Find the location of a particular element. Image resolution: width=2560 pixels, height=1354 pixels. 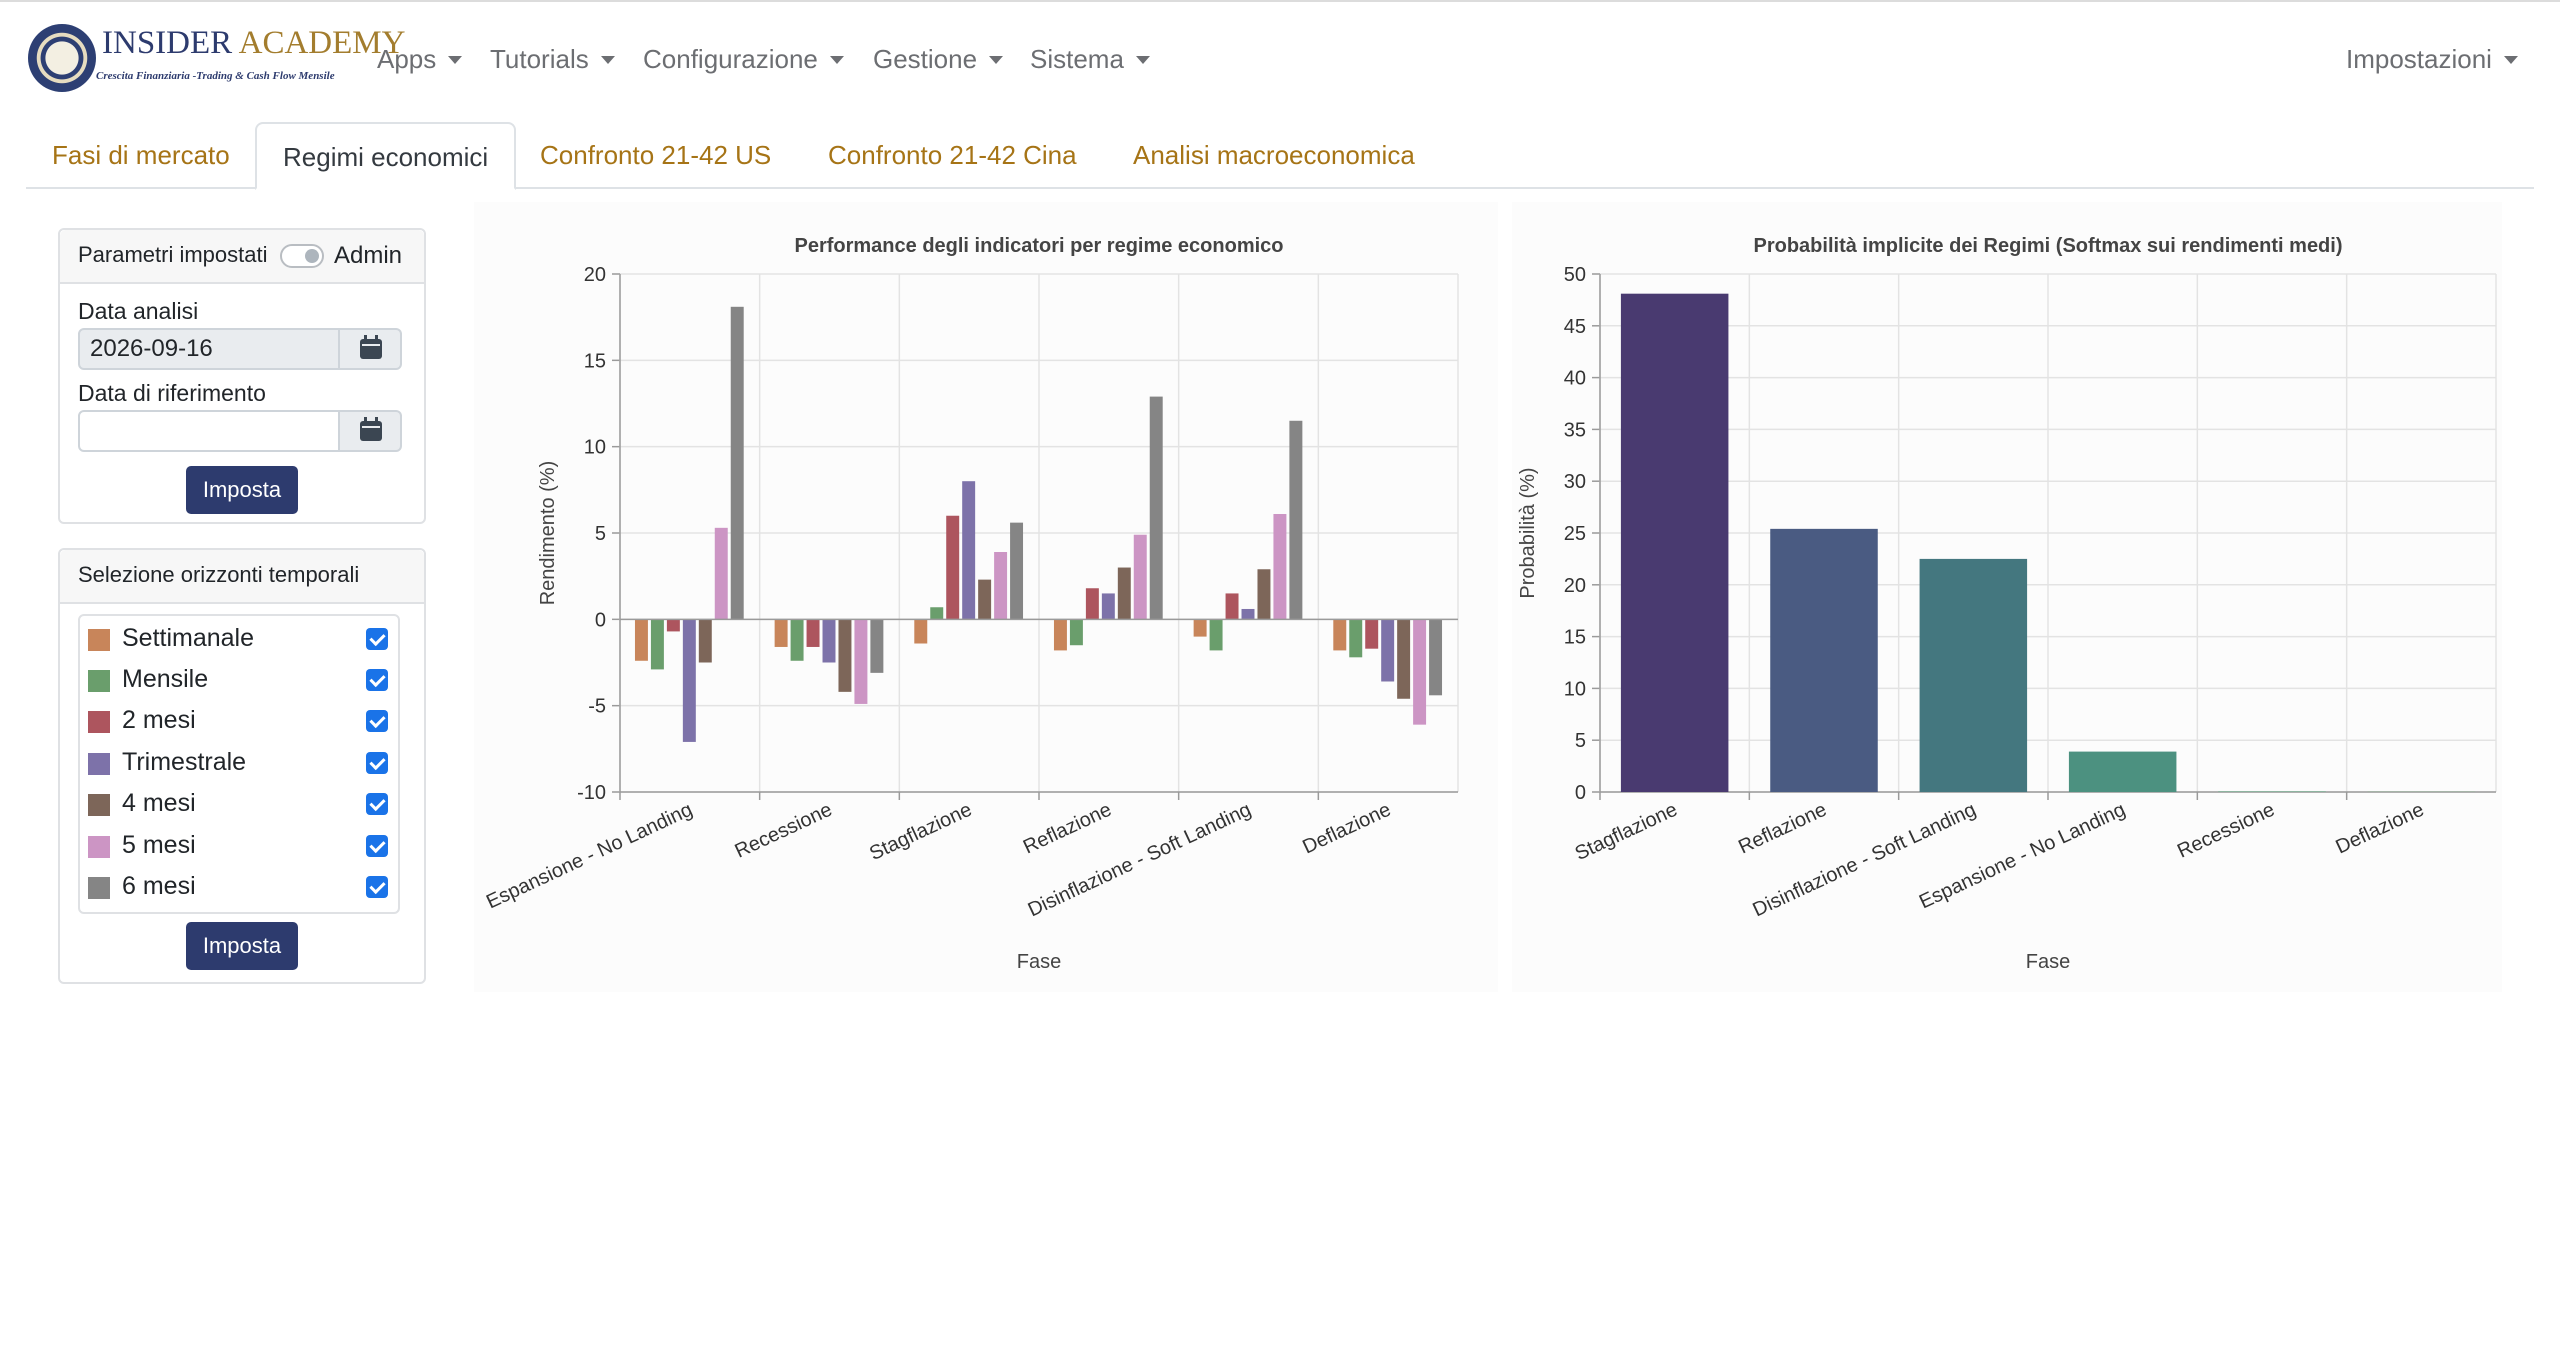

horizon-item-mensile: Mensile is located at coordinates (238, 681).